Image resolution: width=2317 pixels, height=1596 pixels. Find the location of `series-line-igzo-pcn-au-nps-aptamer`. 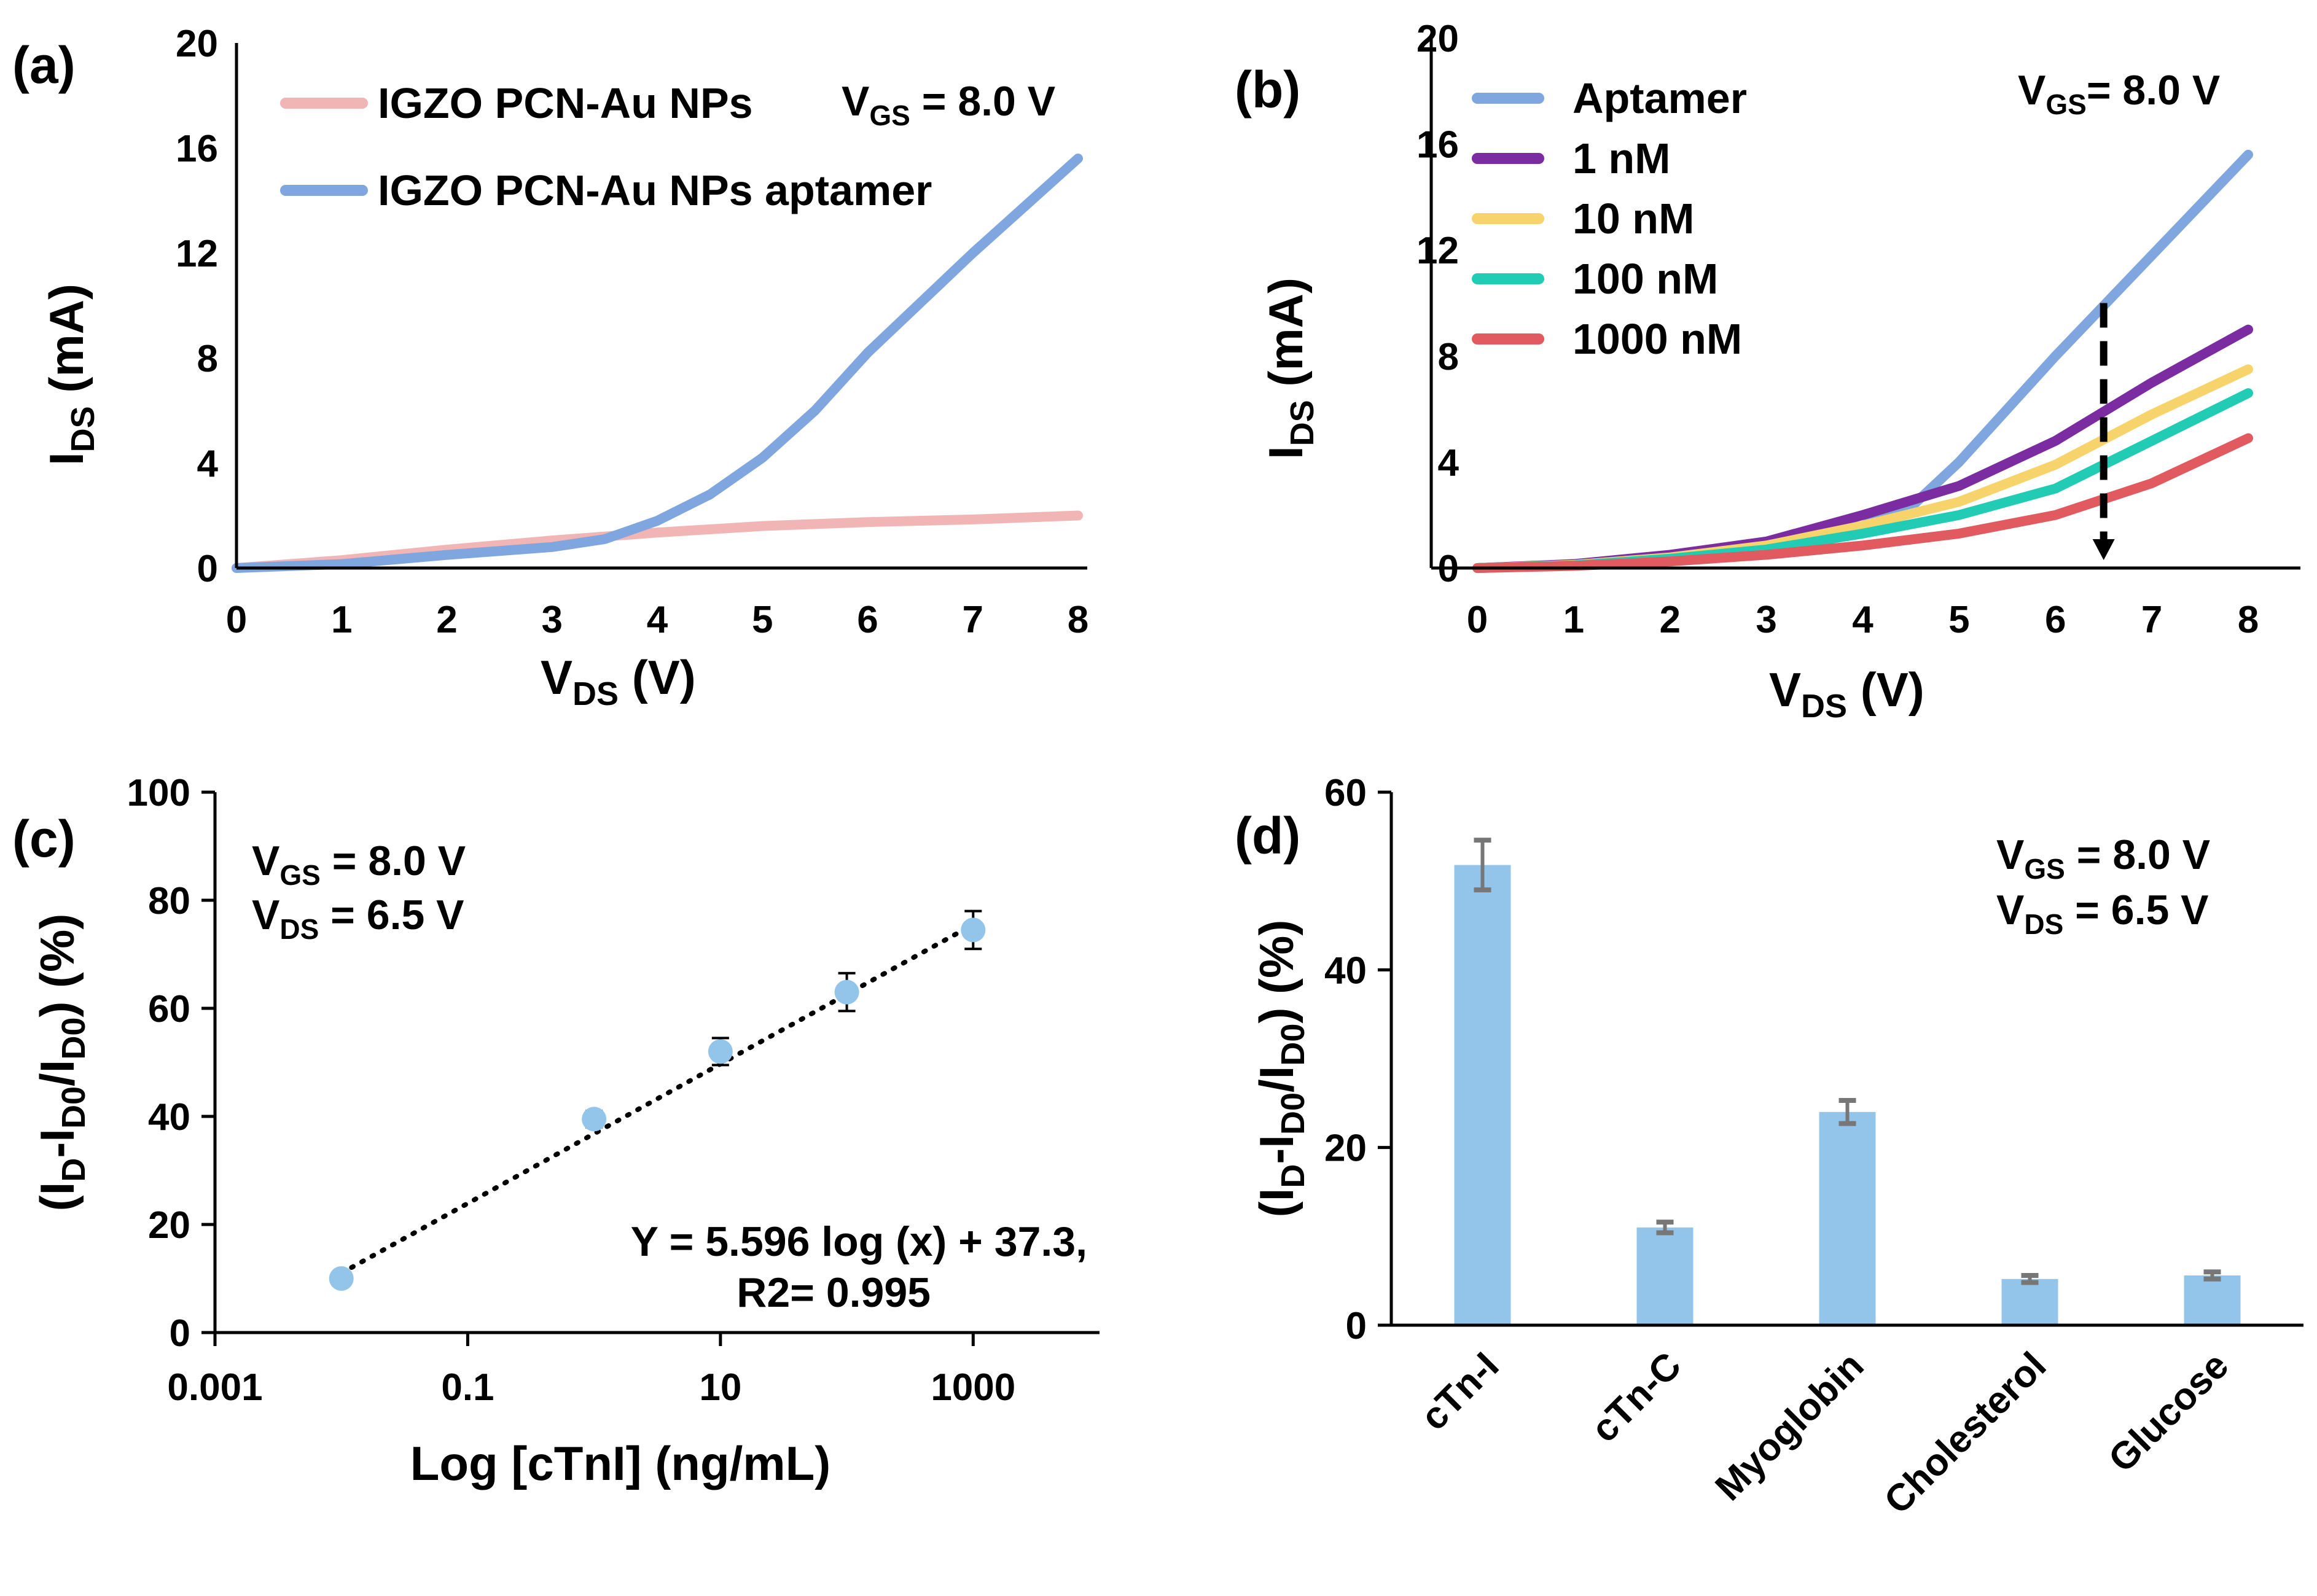

series-line-igzo-pcn-au-nps-aptamer is located at coordinates (657, 363).